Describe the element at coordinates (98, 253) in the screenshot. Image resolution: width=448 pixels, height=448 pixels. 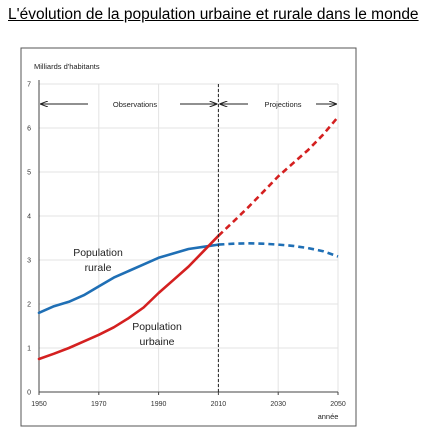
I see `rural-label-line1: Population` at that location.